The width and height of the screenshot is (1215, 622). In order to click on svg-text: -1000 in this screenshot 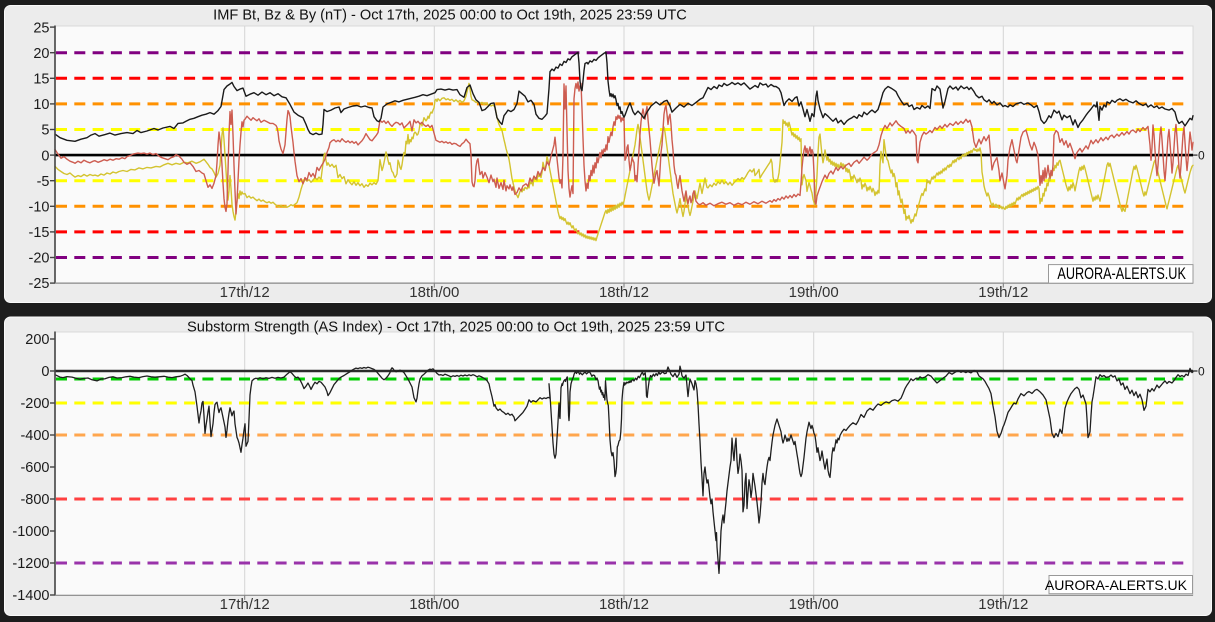, I will do `click(30, 532)`.